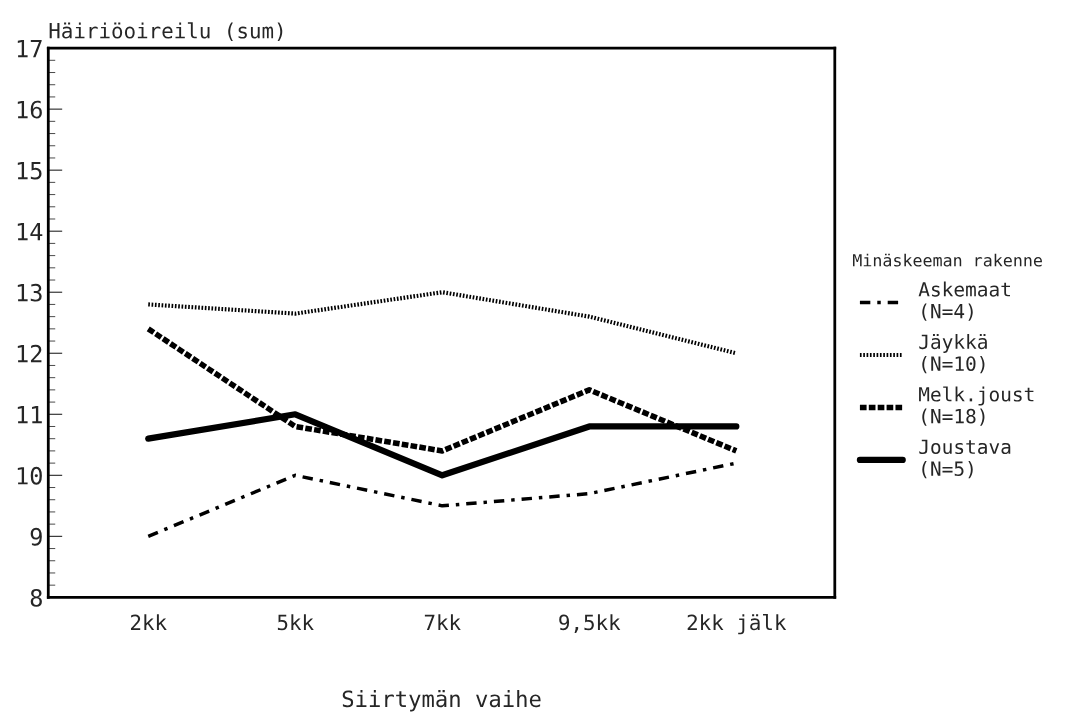  Describe the element at coordinates (441, 700) in the screenshot. I see `x-axis-title: Siirtymän vaihe` at that location.